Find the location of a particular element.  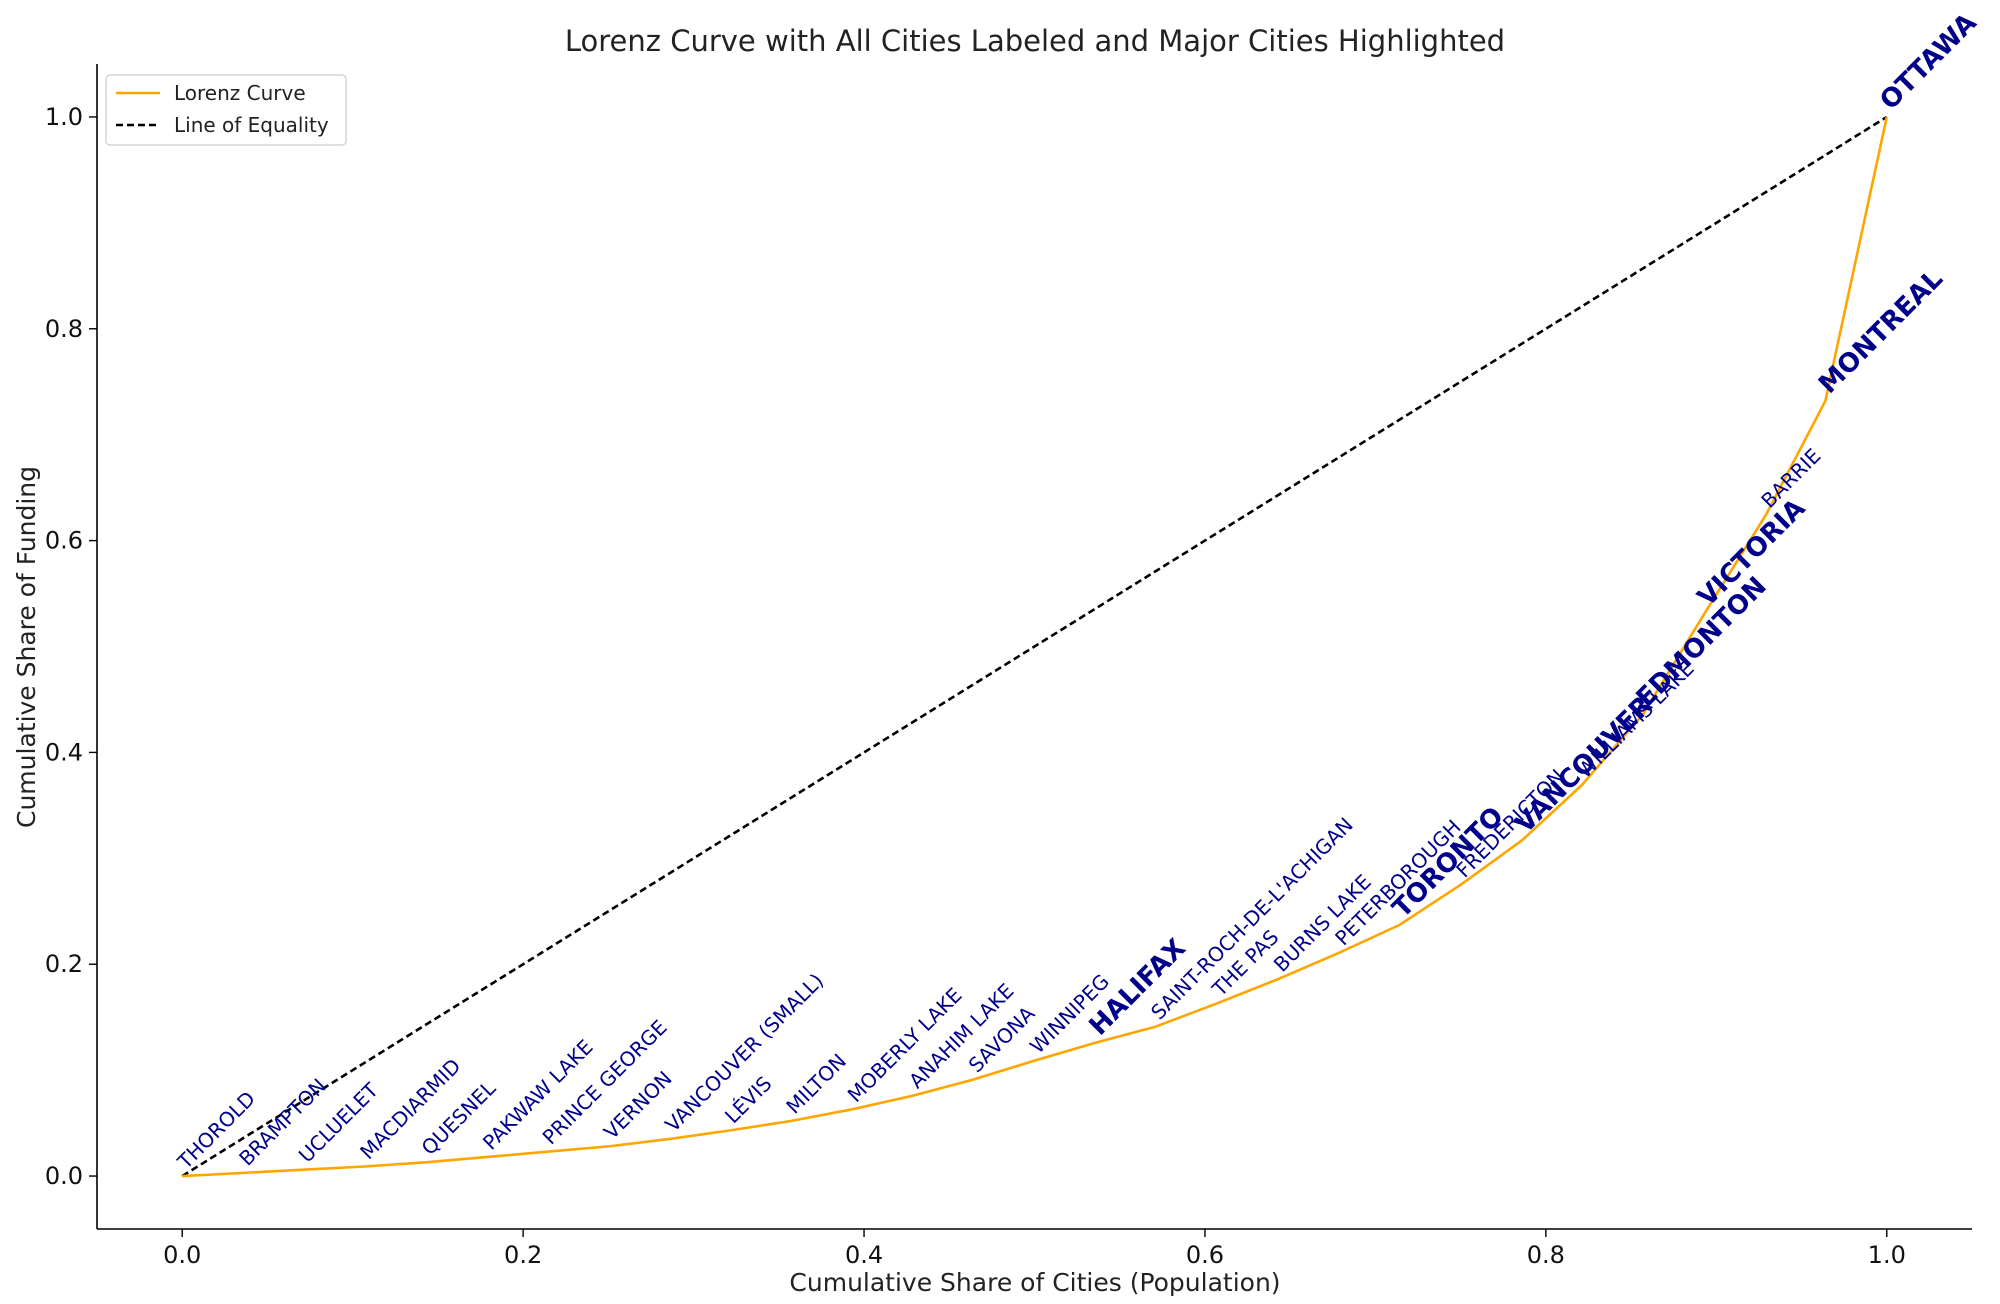

x-tick-label: 0.4 is located at coordinates (864, 1255).